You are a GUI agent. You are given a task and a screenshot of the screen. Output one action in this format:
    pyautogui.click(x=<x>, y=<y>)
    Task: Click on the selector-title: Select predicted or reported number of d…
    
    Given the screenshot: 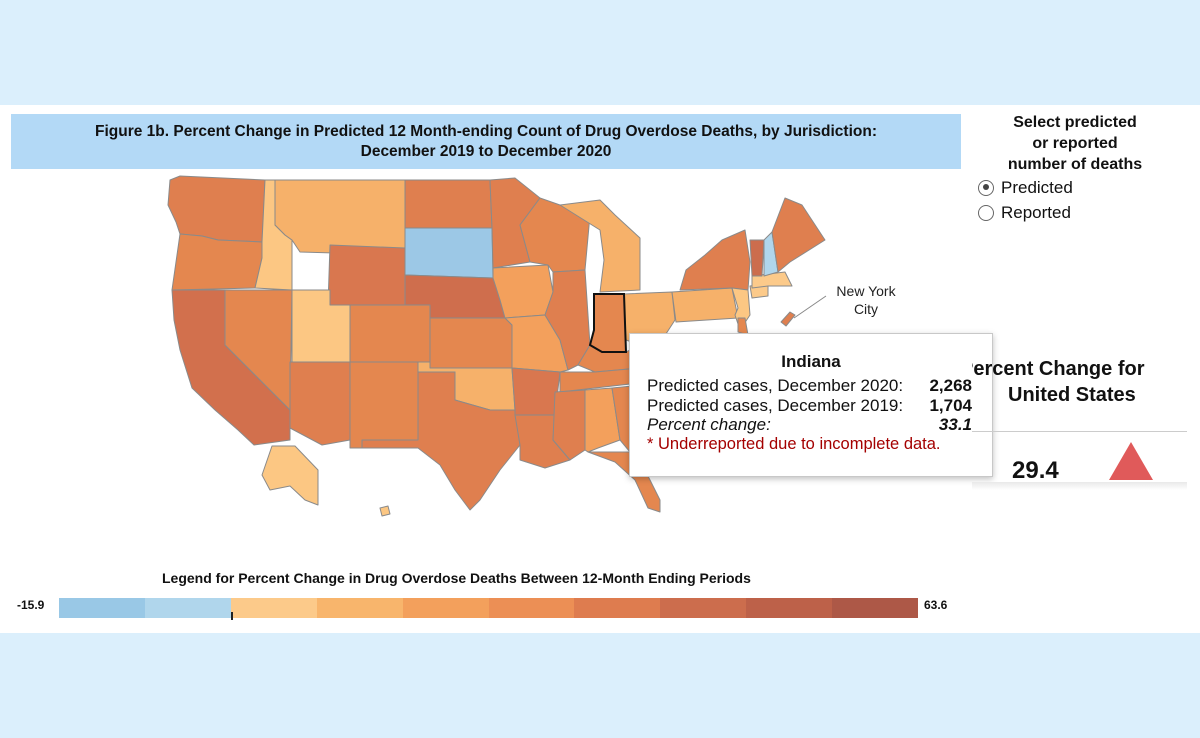 What is the action you would take?
    pyautogui.click(x=1075, y=143)
    